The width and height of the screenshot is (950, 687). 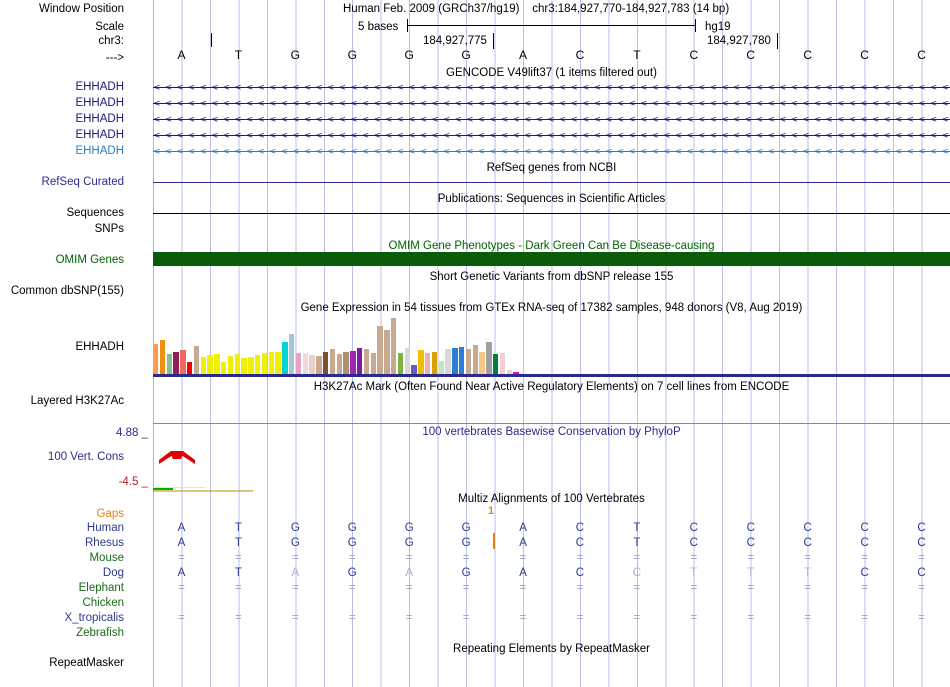 I want to click on strand-label: --->, so click(x=114, y=58).